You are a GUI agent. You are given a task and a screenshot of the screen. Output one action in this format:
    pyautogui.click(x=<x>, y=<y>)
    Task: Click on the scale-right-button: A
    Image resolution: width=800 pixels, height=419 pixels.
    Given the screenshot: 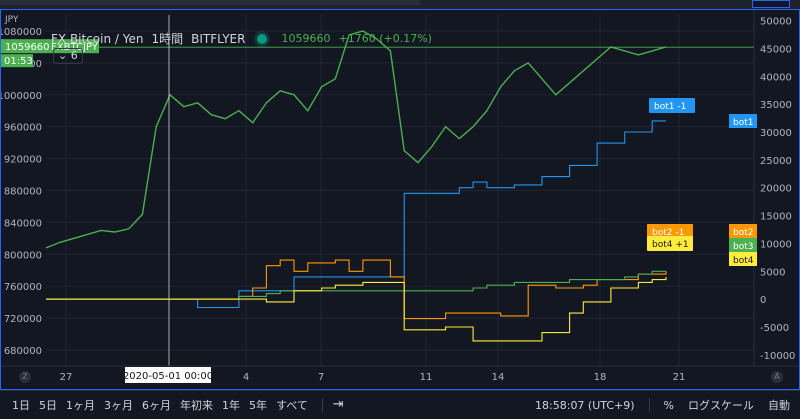 What is the action you would take?
    pyautogui.click(x=777, y=377)
    